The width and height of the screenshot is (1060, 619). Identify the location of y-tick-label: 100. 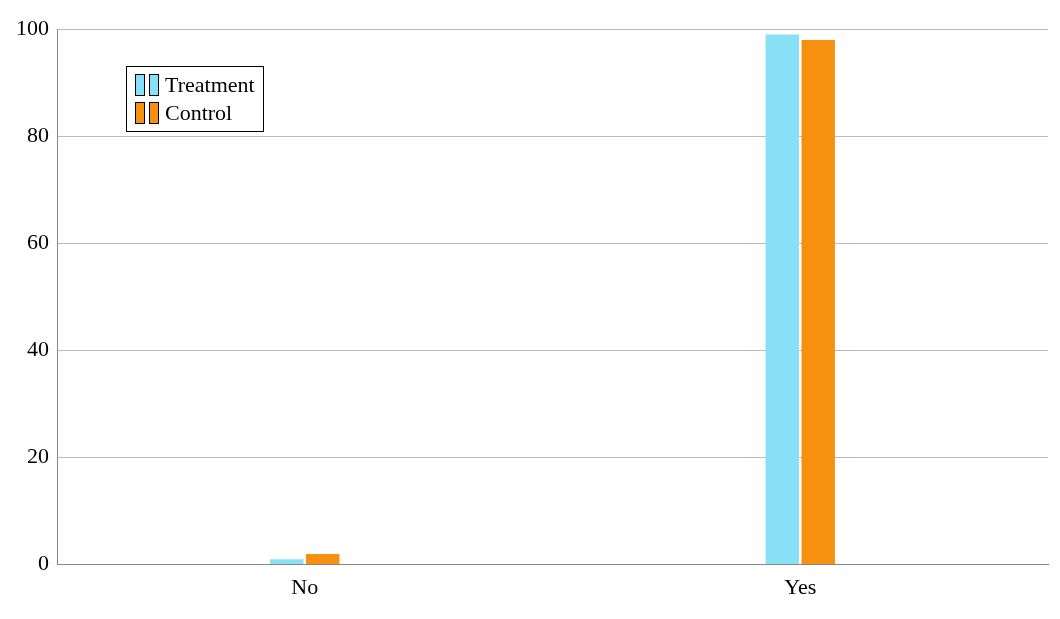
(32, 27).